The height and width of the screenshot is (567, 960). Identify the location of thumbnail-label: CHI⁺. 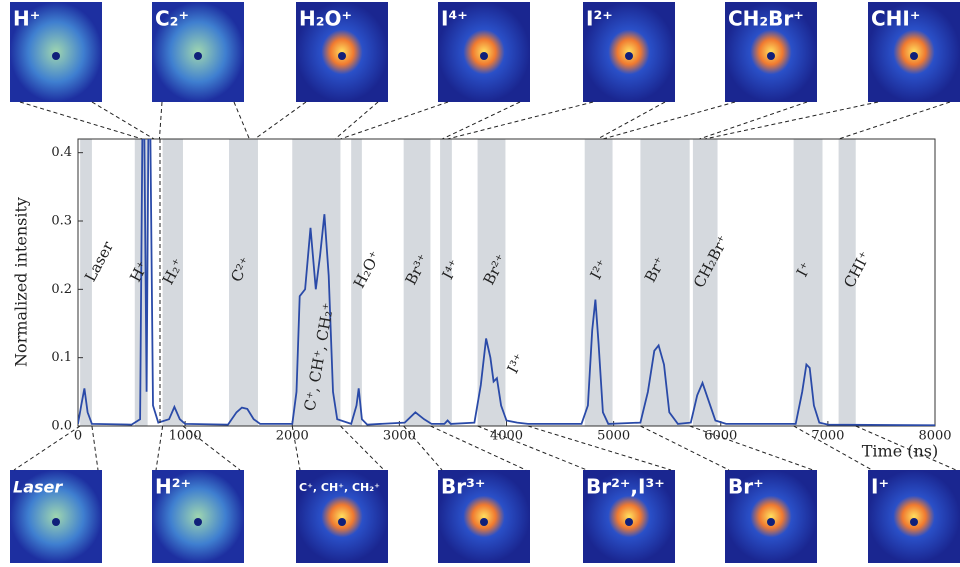
(895, 19).